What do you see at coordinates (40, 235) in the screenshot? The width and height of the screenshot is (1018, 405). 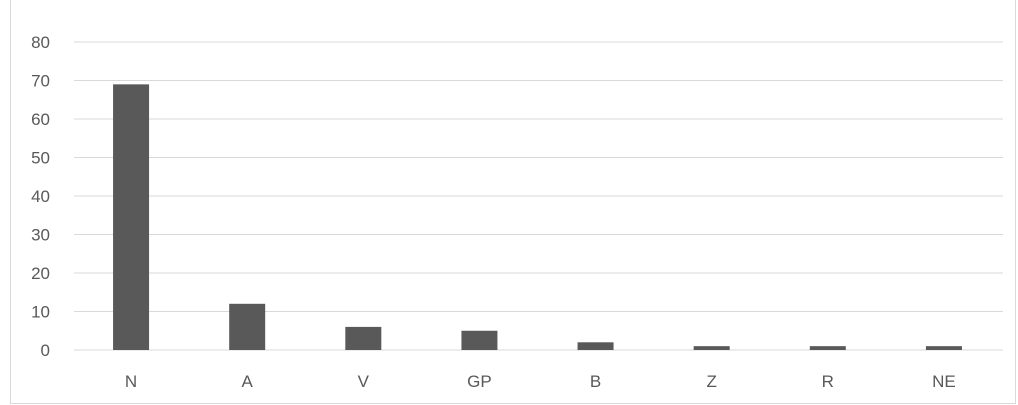 I see `y-tick-label: 30` at bounding box center [40, 235].